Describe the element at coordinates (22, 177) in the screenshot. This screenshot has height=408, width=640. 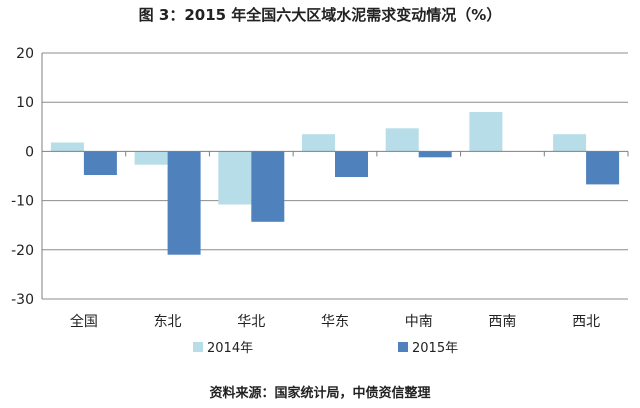
I see `y-axis-ticks: 20 10 0 -10 -20 -30` at that location.